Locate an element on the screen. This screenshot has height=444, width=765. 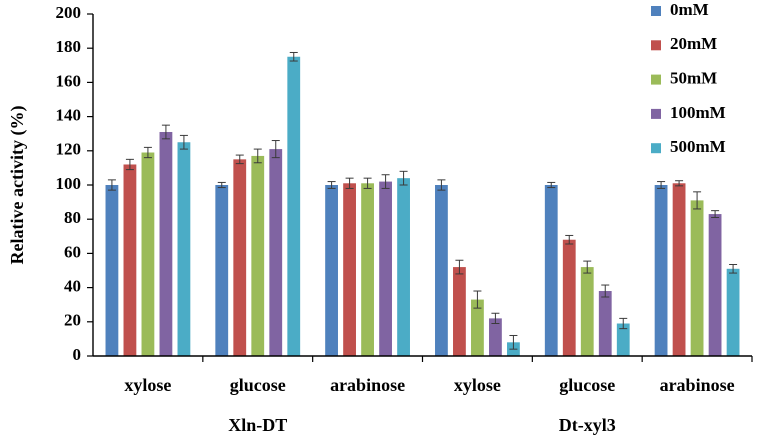
y-tick-label-0: 0 is located at coordinates (77, 354).